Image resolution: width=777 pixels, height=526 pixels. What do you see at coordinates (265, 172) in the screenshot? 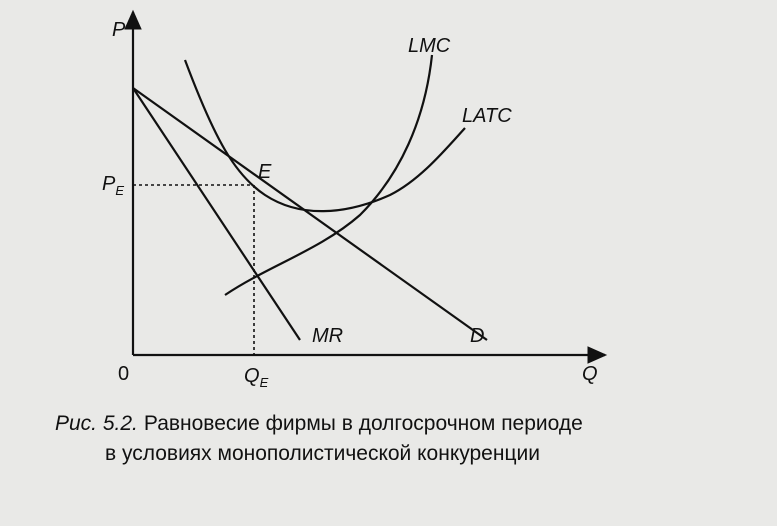
I see `e-label: E` at bounding box center [265, 172].